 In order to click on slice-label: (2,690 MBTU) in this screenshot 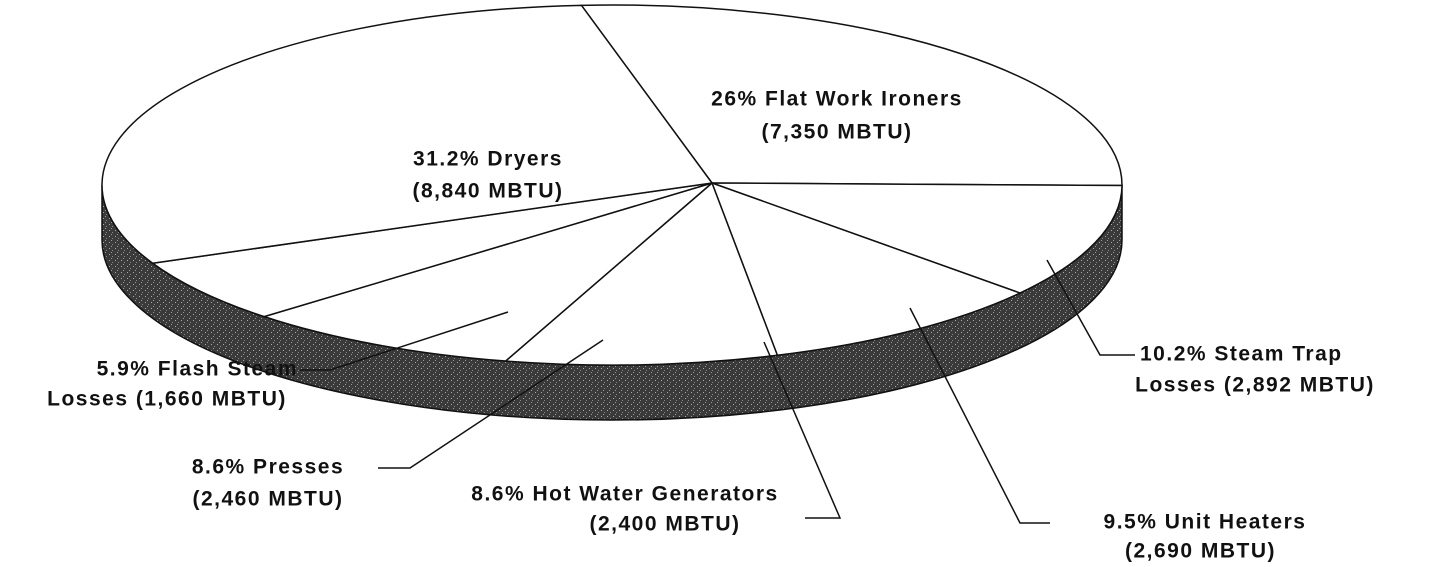, I will do `click(1200, 551)`.